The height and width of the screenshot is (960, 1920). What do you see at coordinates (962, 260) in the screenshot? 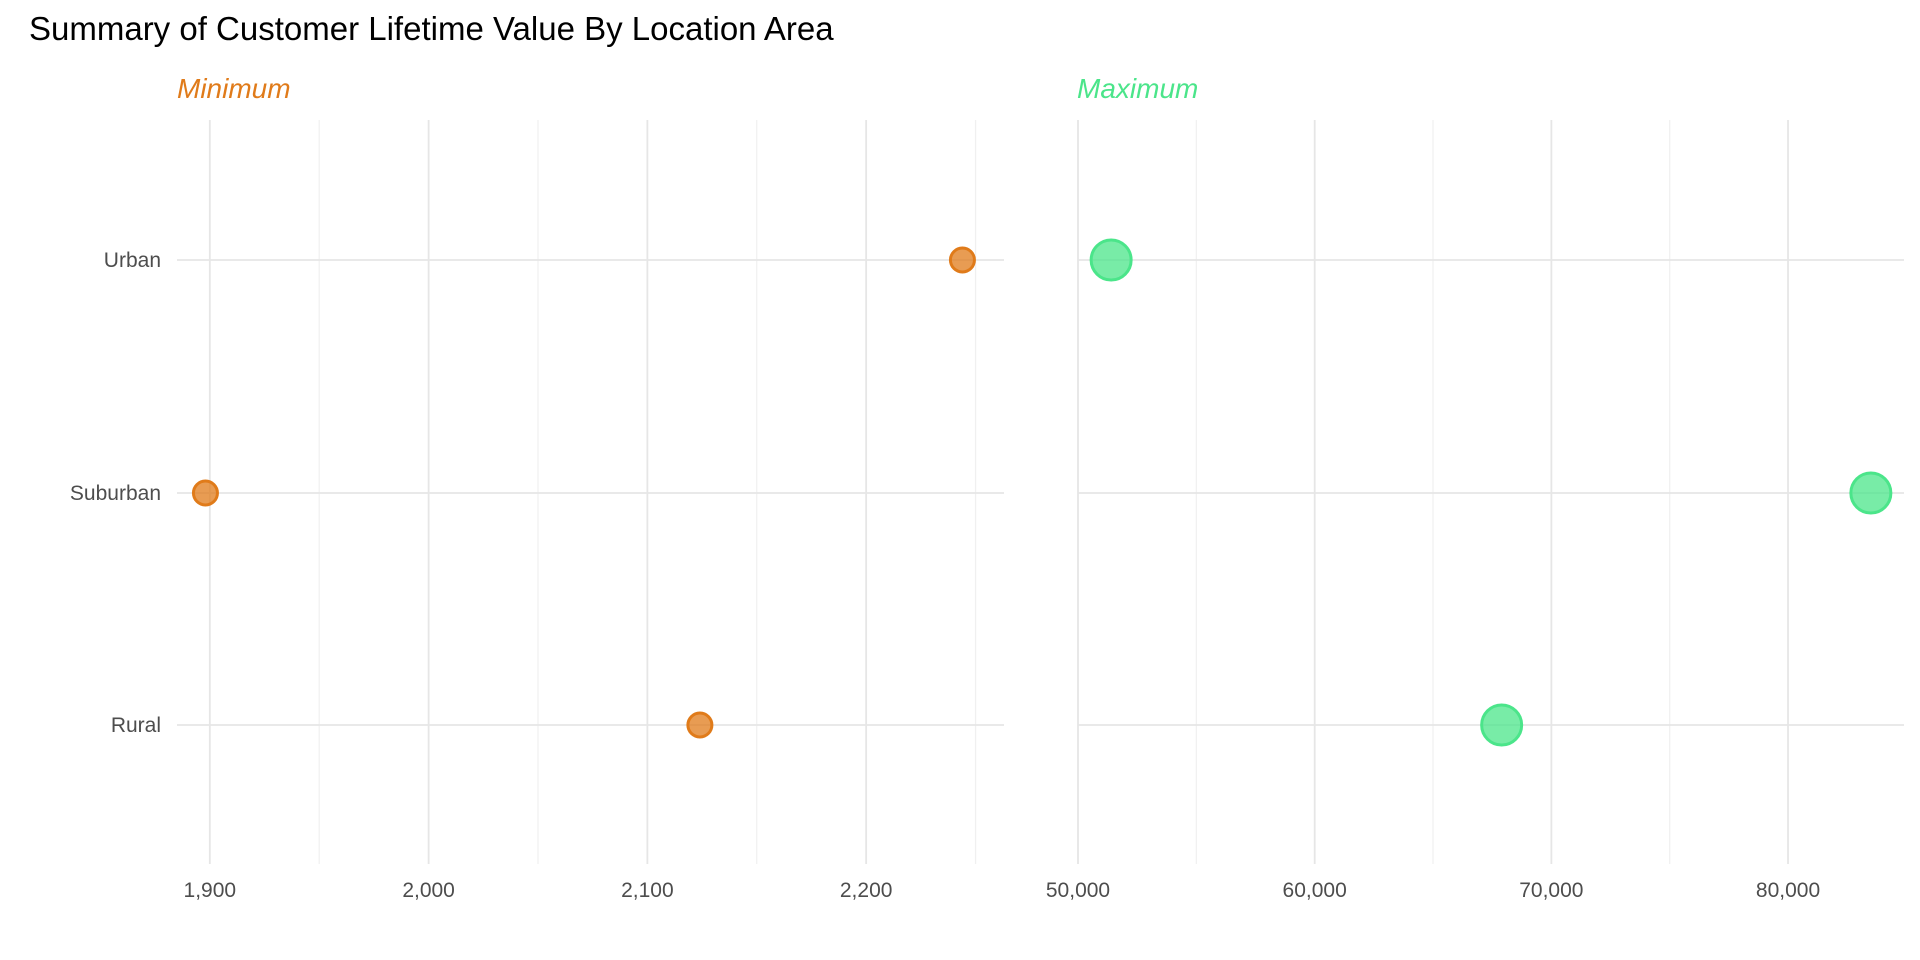
I see `data-point-minimum-urban` at bounding box center [962, 260].